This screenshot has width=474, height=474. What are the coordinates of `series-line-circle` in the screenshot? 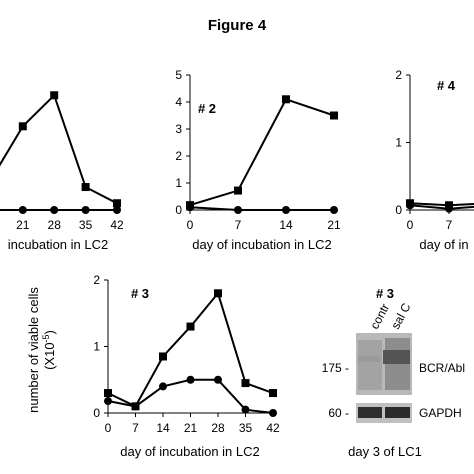 It's located at (261, 208).